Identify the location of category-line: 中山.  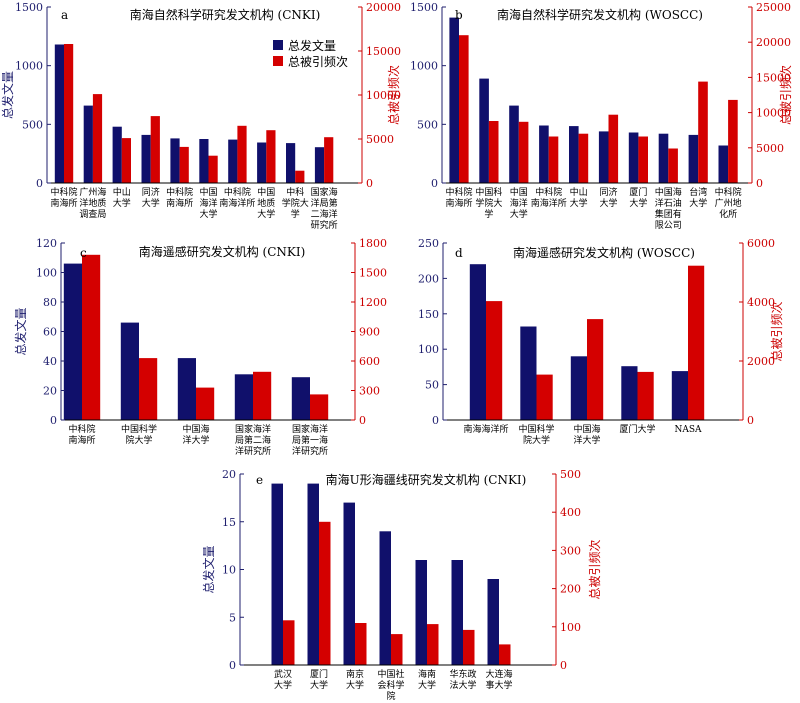
(122, 192).